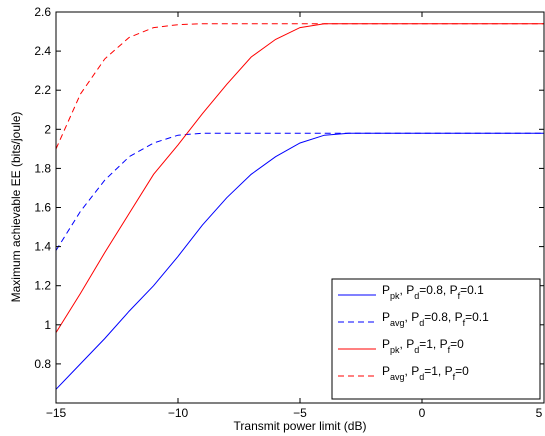  I want to click on x-tick-label: −10, so click(178, 413).